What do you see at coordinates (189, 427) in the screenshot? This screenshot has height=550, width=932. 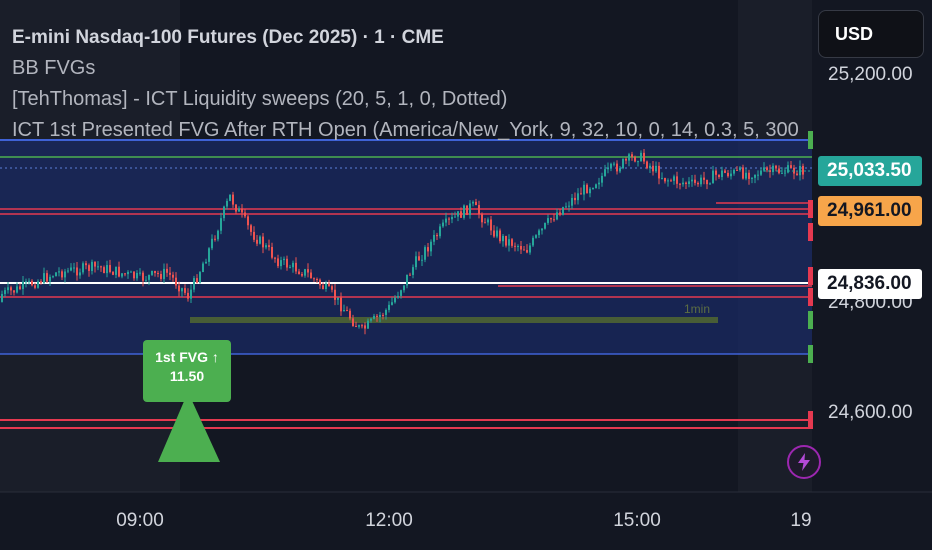 I see `triangle-up-icon` at bounding box center [189, 427].